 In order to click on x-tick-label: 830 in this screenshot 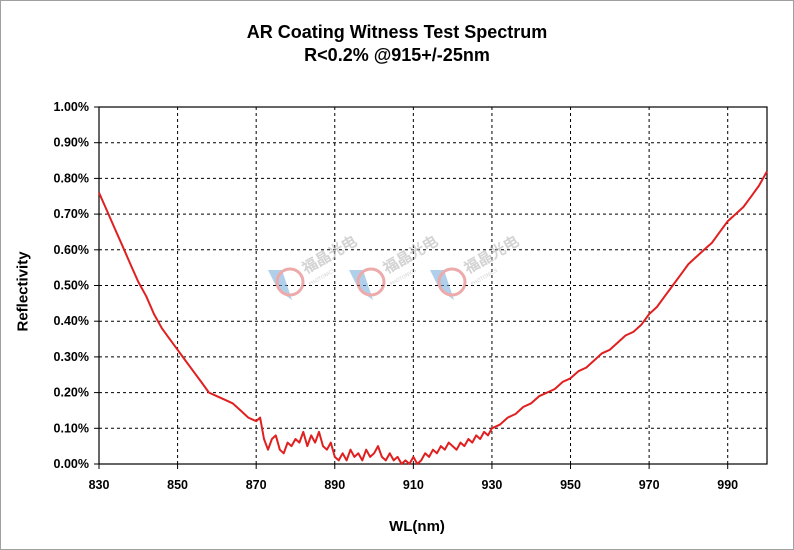, I will do `click(99, 485)`.